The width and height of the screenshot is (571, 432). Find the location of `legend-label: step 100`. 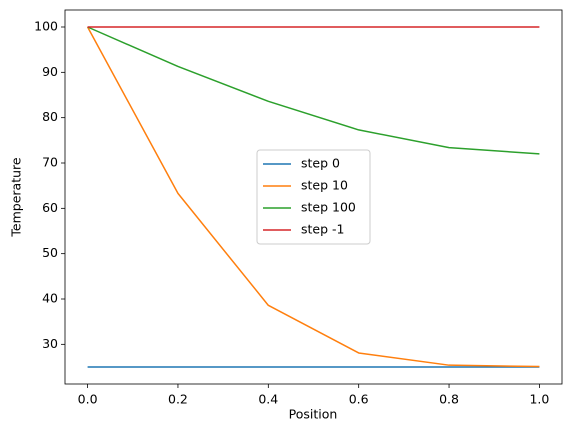

legend-label: step 100 is located at coordinates (328, 207).